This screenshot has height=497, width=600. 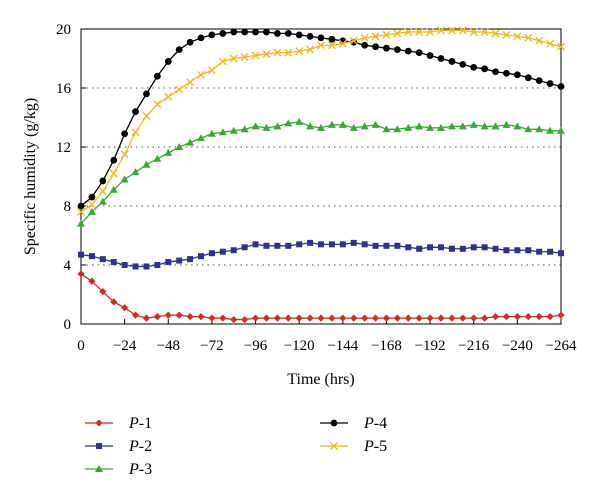 What do you see at coordinates (140, 446) in the screenshot?
I see `legend-label: P-2` at bounding box center [140, 446].